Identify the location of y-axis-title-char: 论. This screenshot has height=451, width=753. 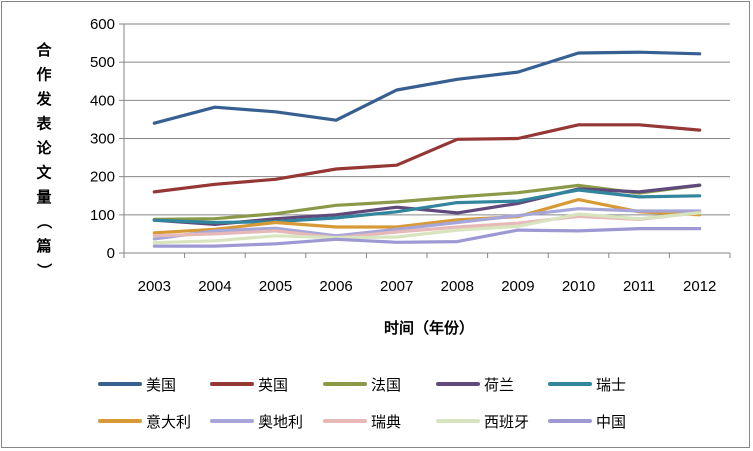
(44, 148).